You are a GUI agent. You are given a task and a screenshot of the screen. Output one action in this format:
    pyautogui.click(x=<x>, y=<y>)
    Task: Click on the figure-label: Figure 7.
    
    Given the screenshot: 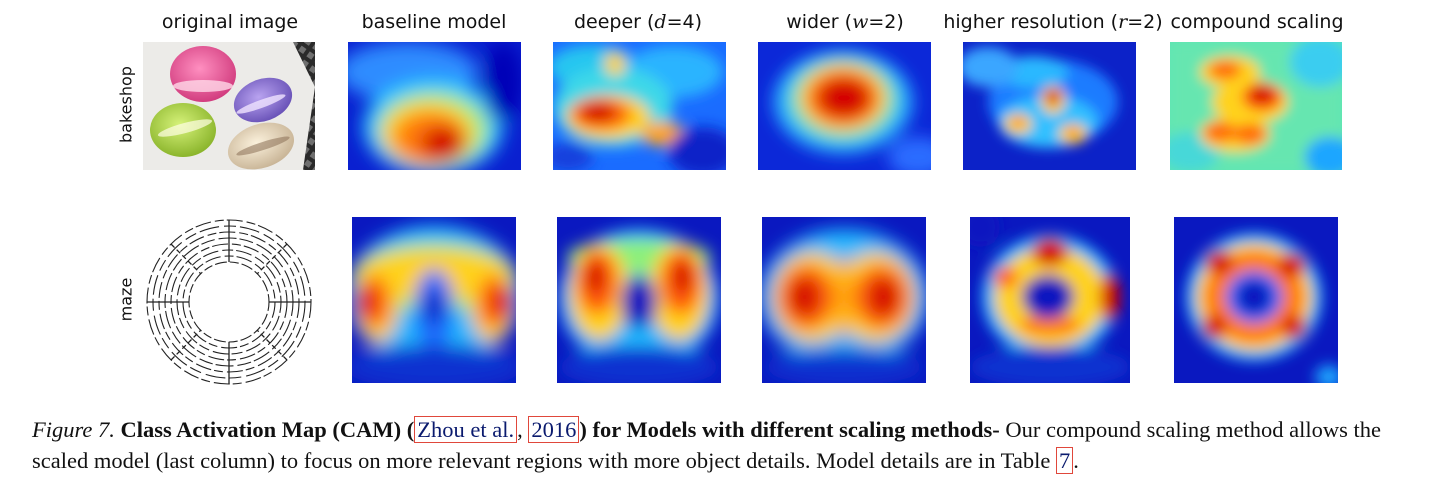 What is the action you would take?
    pyautogui.click(x=73, y=429)
    